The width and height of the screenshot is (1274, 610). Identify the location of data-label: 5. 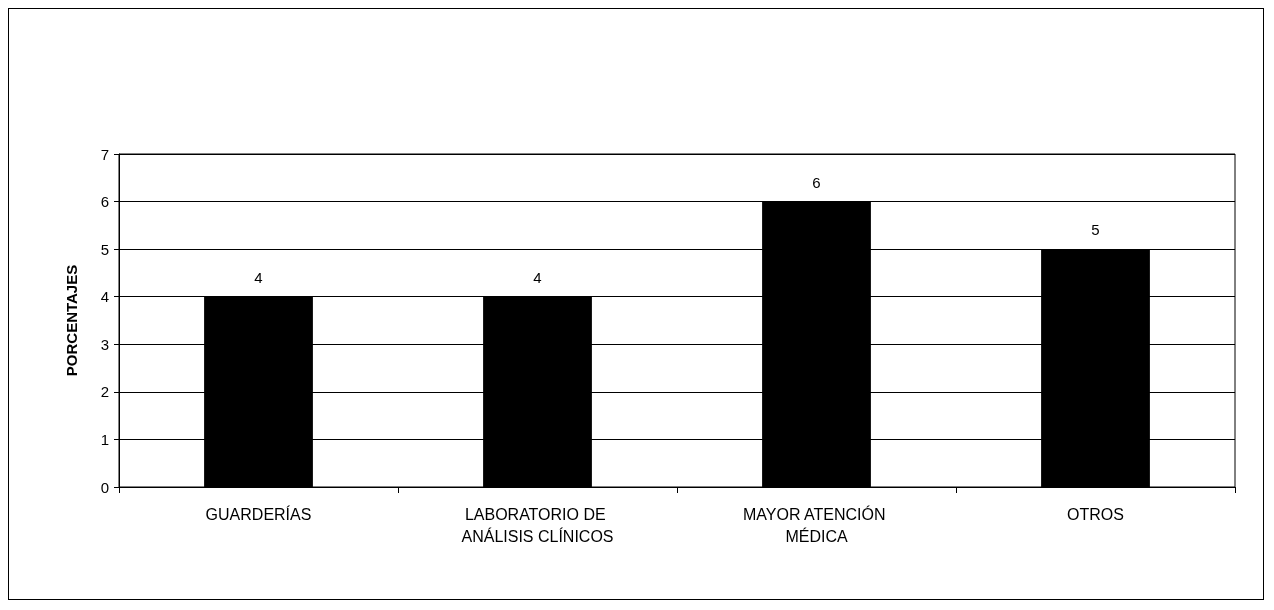
(1095, 230).